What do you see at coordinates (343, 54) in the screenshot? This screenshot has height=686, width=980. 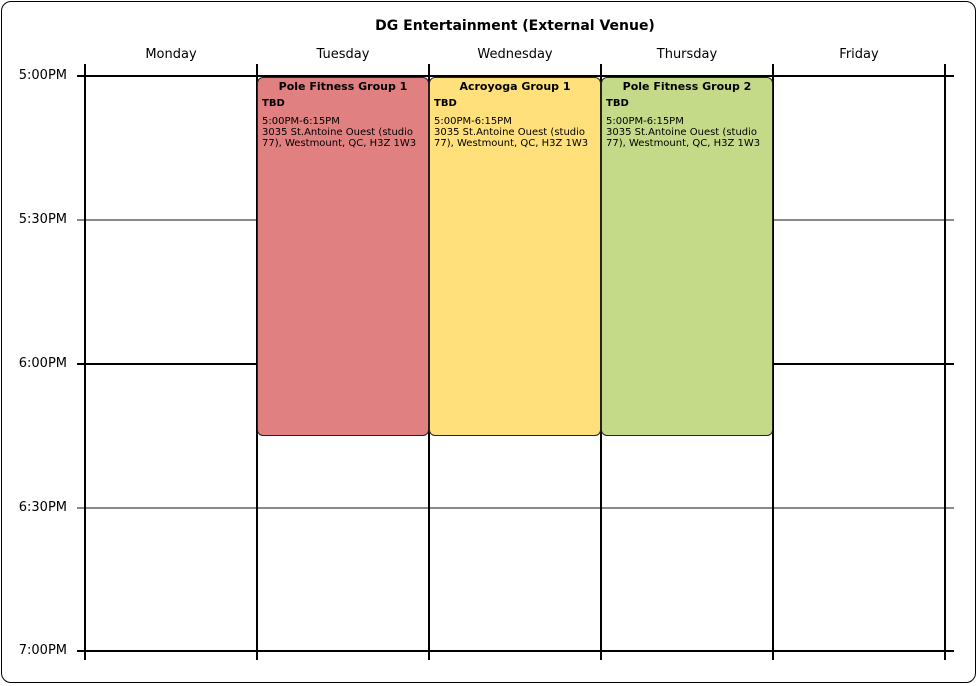 I see `day-header-tuesday: Tuesday` at bounding box center [343, 54].